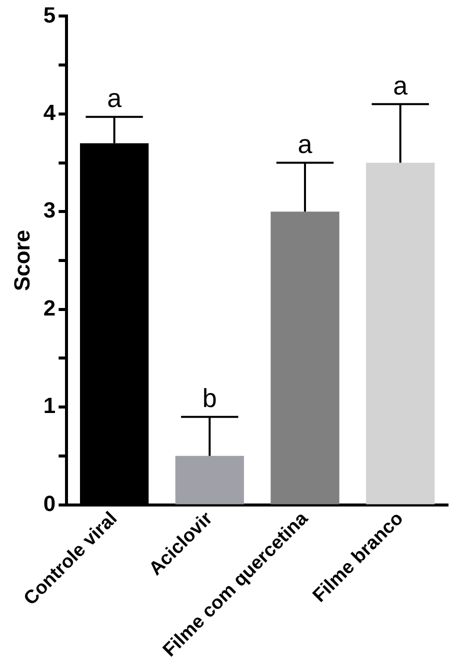 The width and height of the screenshot is (468, 665). I want to click on y-tick-label: 4, so click(49, 112).